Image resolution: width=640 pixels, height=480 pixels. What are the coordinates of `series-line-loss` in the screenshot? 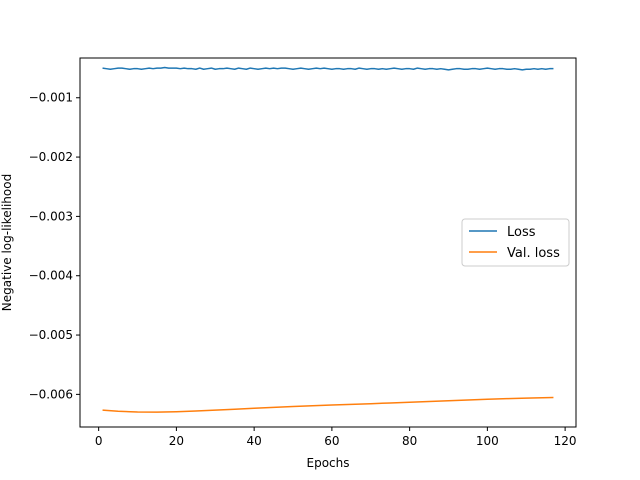 It's located at (328, 68).